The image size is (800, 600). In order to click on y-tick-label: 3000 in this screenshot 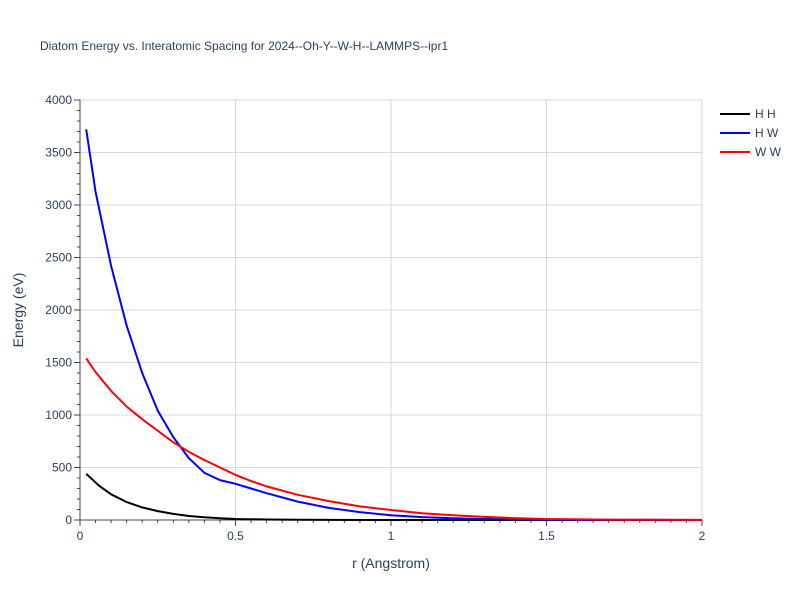, I will do `click(58, 205)`.